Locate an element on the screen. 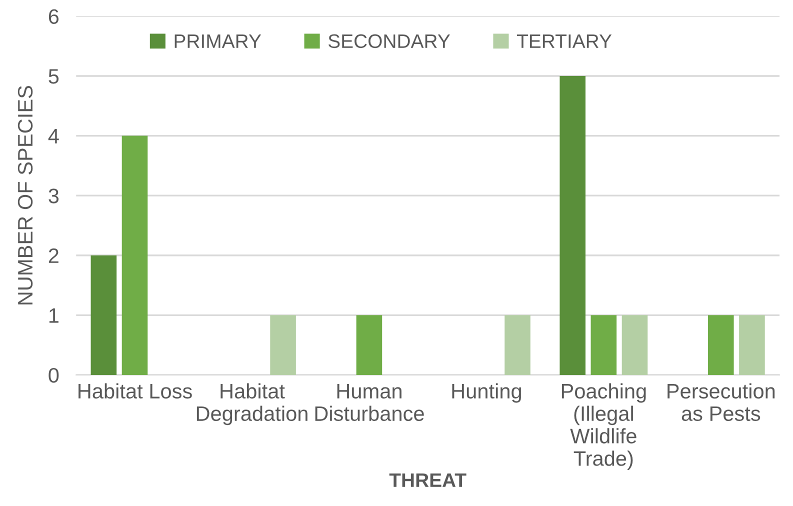  y-axis-title: NUMBER OF SPECIES is located at coordinates (25, 195).